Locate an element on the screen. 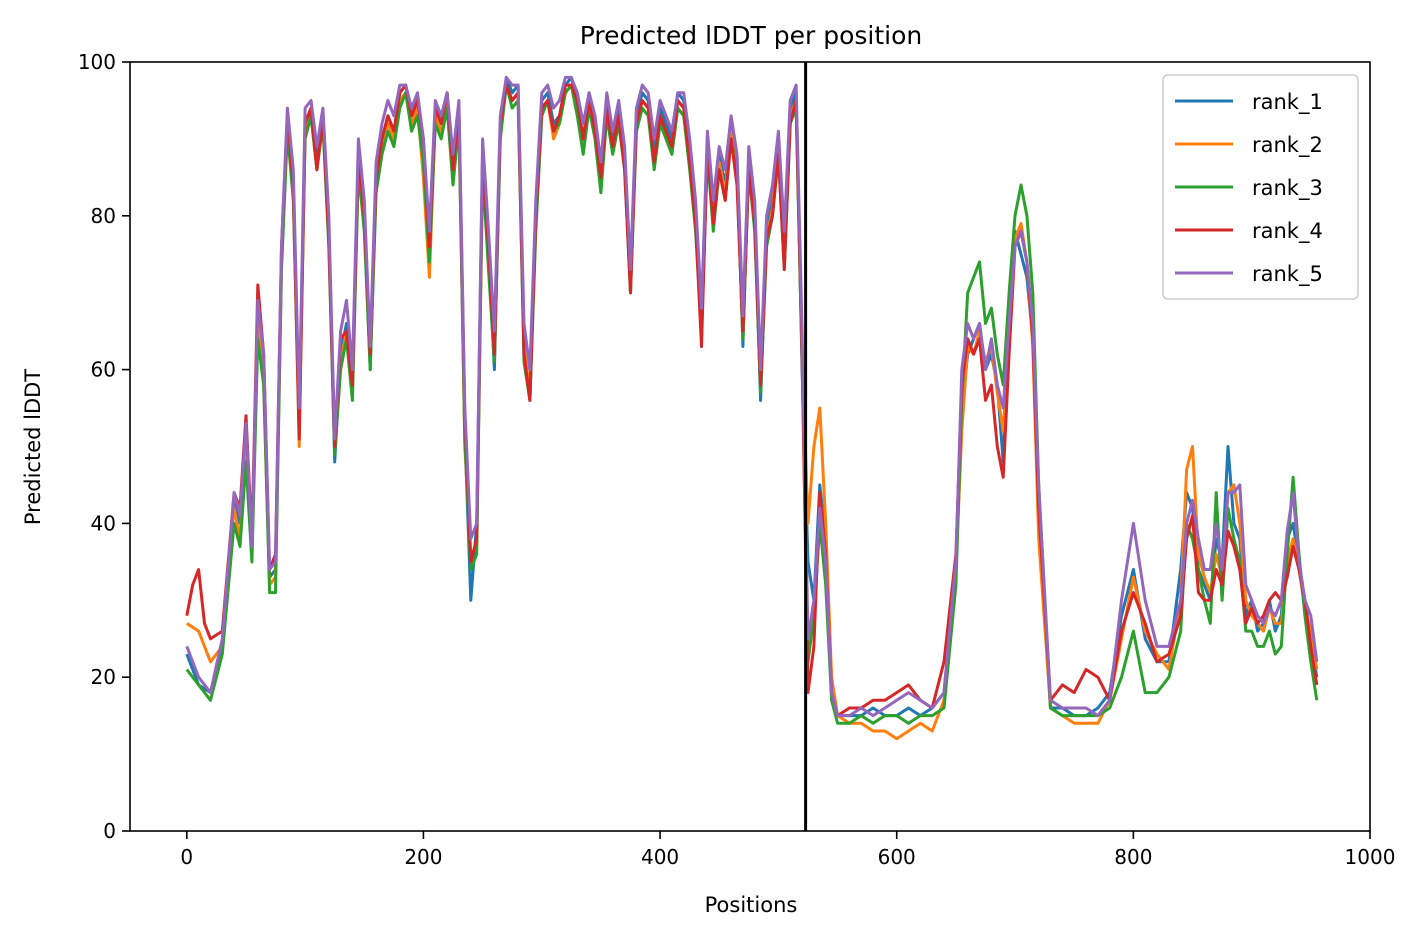 This screenshot has width=1425, height=939. y-tick-label: 20 is located at coordinates (103, 677).